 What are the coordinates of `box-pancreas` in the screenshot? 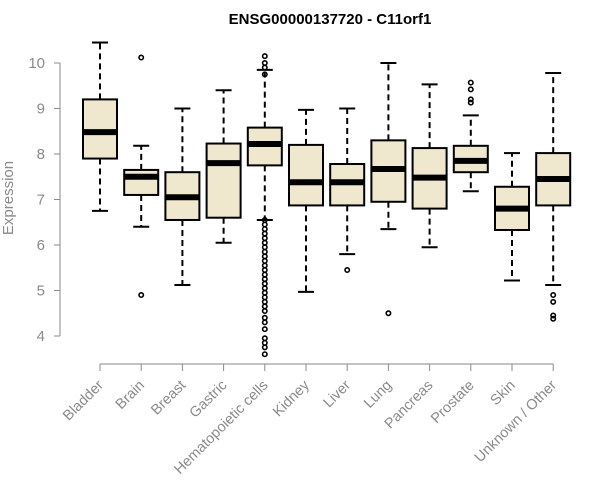 It's located at (429, 166).